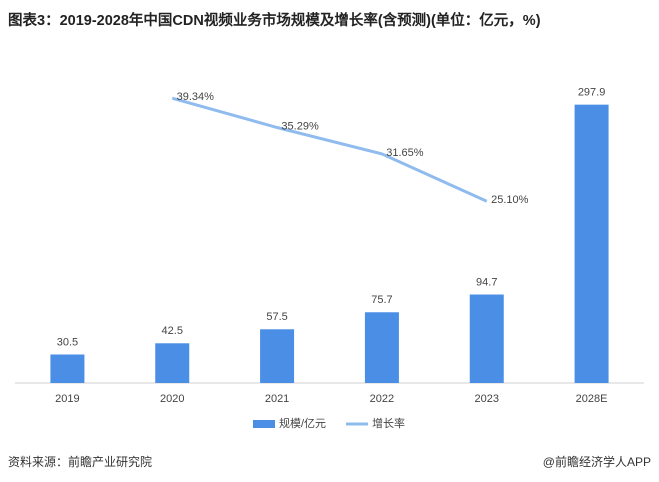 This screenshot has height=482, width=659. Describe the element at coordinates (592, 399) in the screenshot. I see `x-tick-label: 2028E` at that location.